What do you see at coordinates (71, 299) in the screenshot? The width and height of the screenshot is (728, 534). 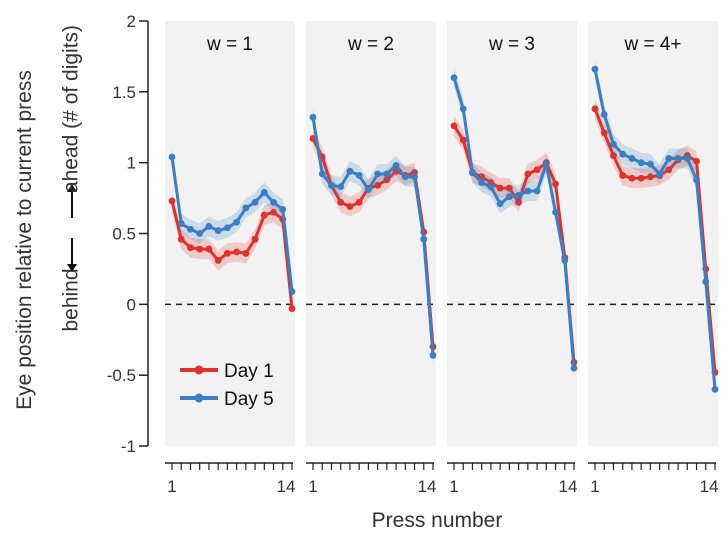 I see `y-axis-behind-label: behind` at bounding box center [71, 299].